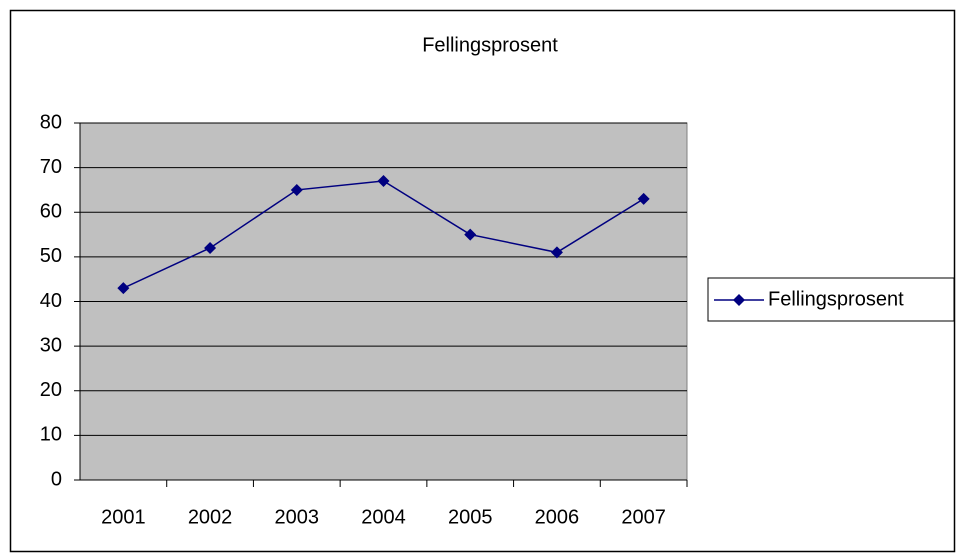 The image size is (957, 559). I want to click on y-tick-label: 80, so click(51, 122).